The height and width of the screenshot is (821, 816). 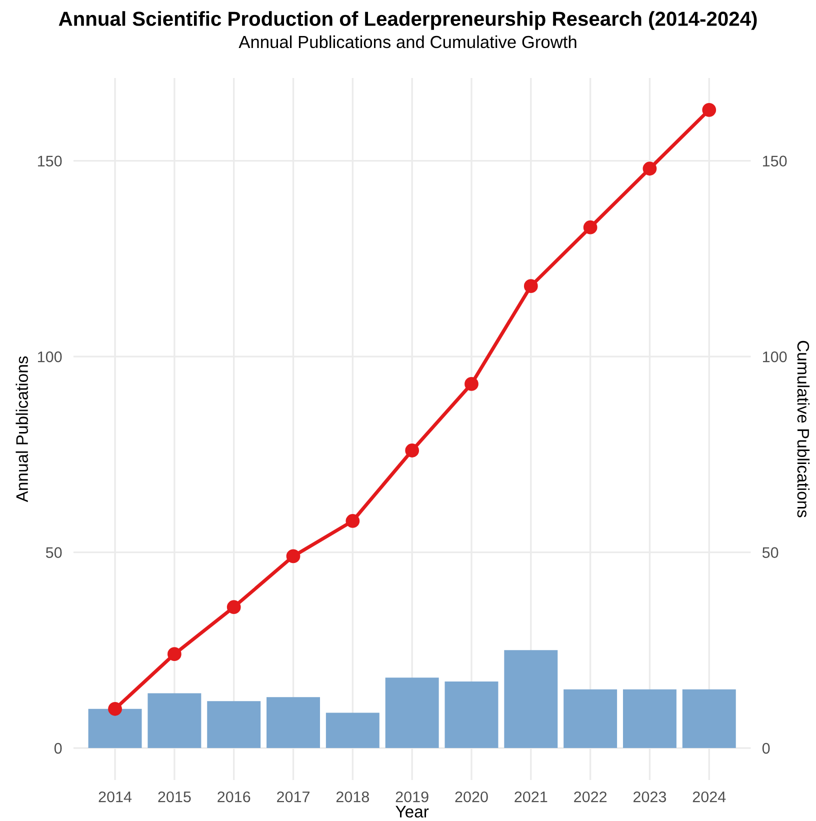 I want to click on x-tick-label: 2015, so click(x=174, y=796).